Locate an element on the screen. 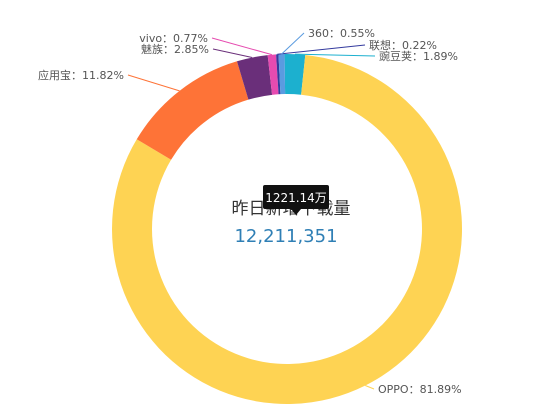 The image size is (553, 408). label-360: 360：0.55% is located at coordinates (341, 33).